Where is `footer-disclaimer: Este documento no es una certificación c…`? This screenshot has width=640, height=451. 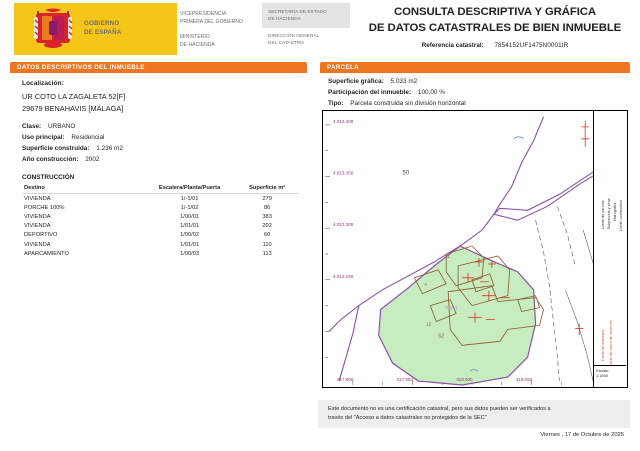 footer-disclaimer: Este documento no es una certificación c… is located at coordinates (474, 414).